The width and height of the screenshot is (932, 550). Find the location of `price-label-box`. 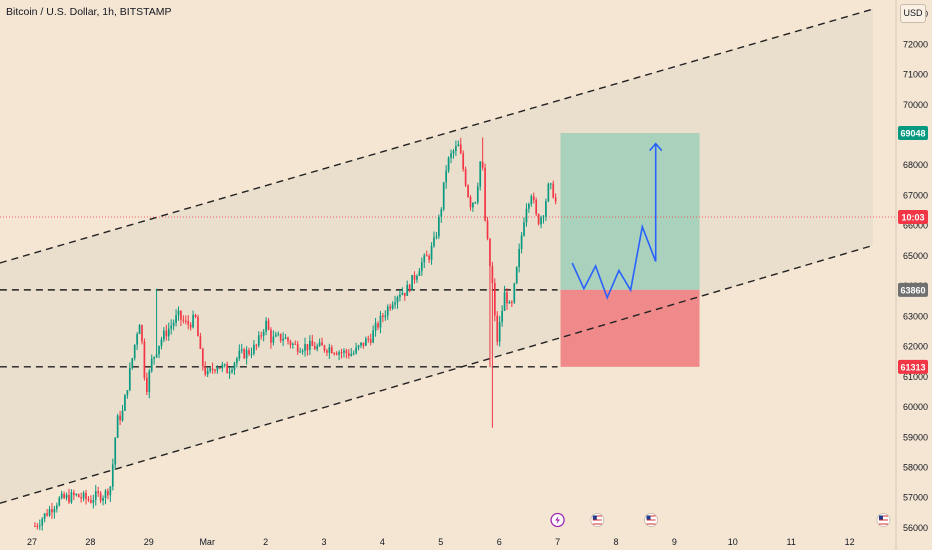

price-label-box is located at coordinates (913, 289).